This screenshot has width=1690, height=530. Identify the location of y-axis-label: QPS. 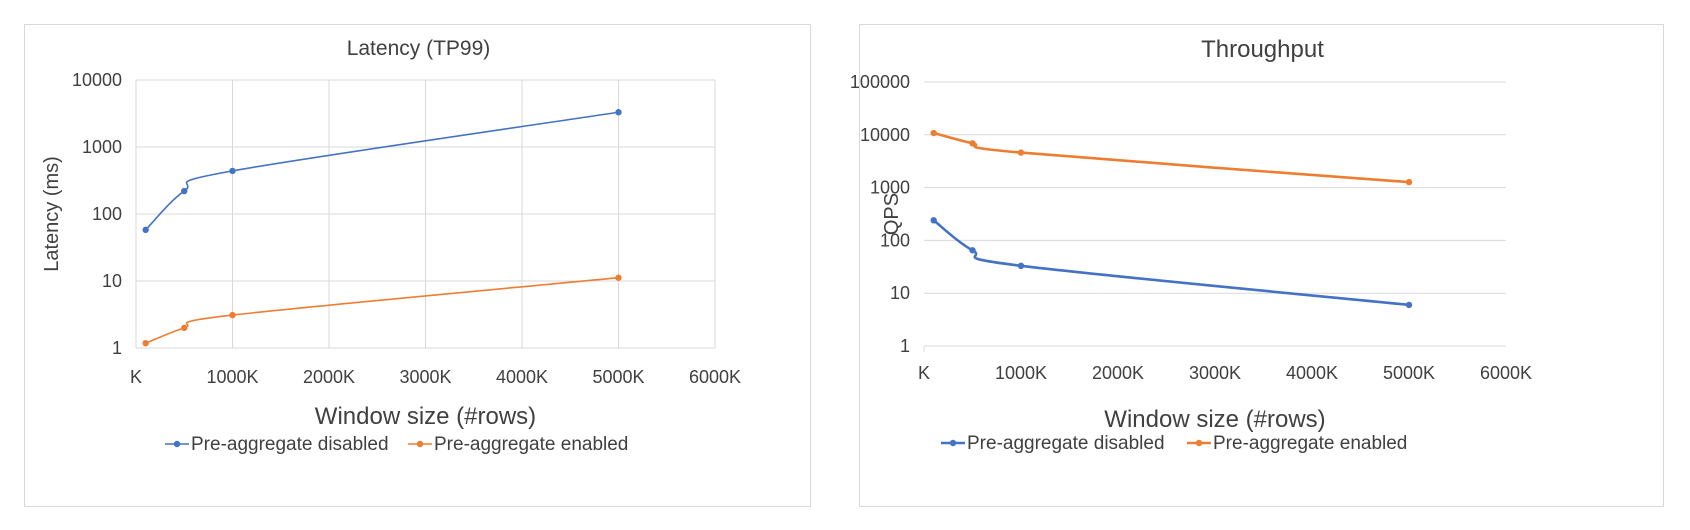
(892, 214).